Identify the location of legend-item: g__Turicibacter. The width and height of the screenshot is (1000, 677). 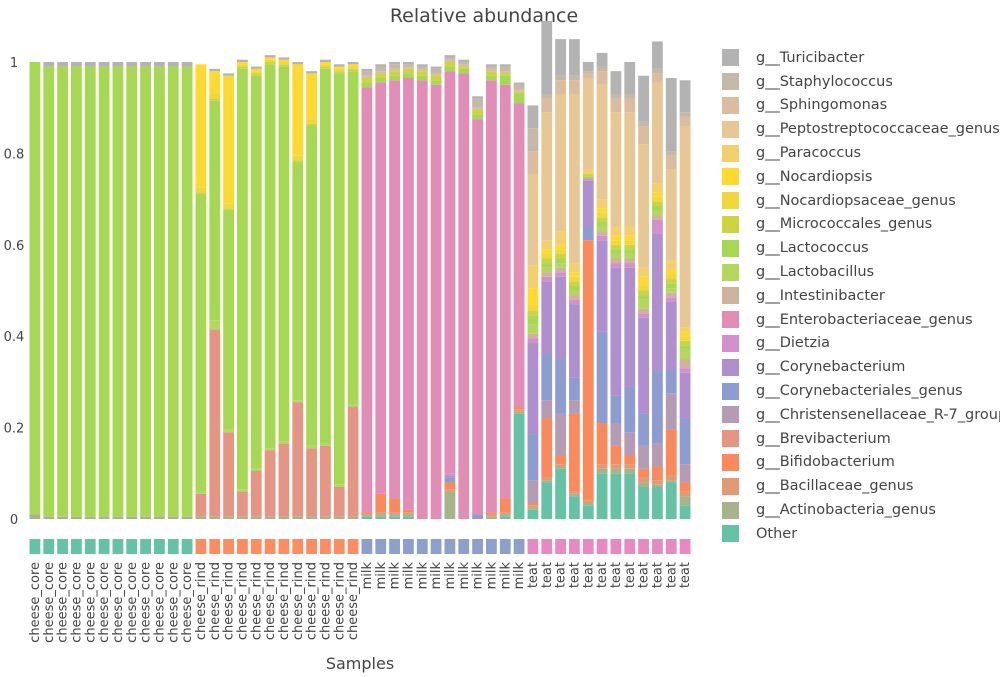
(861, 58).